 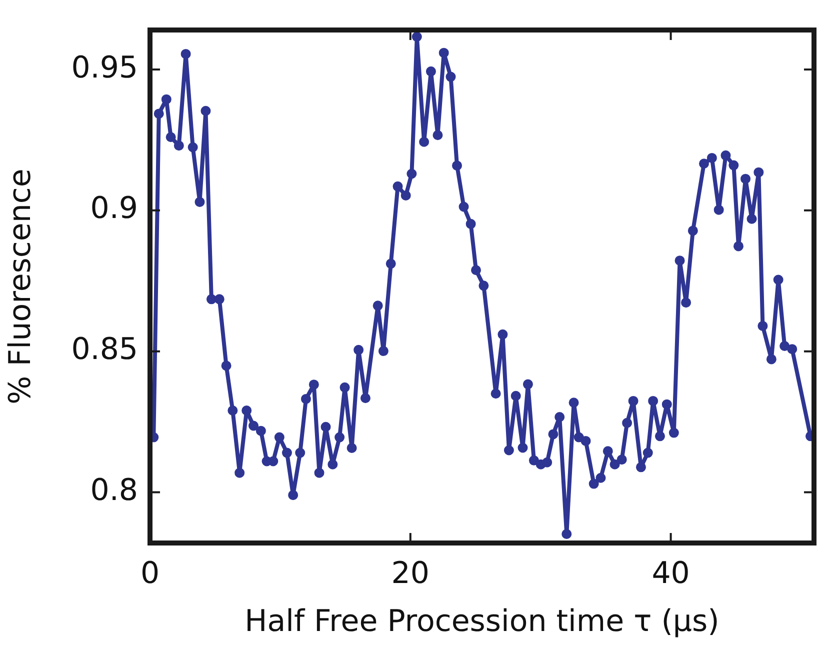 I want to click on x-tick-label: 20, so click(x=410, y=573).